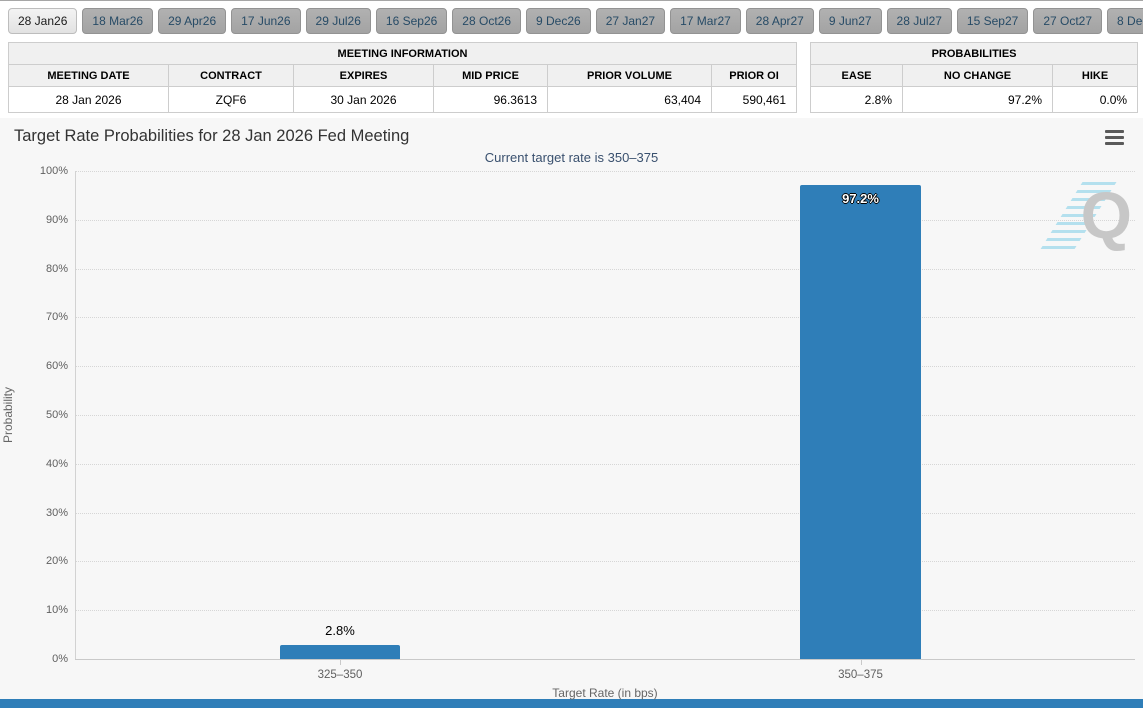 This screenshot has width=1143, height=712. I want to click on meeting-information-title: MEETING INFORMATION, so click(402, 53).